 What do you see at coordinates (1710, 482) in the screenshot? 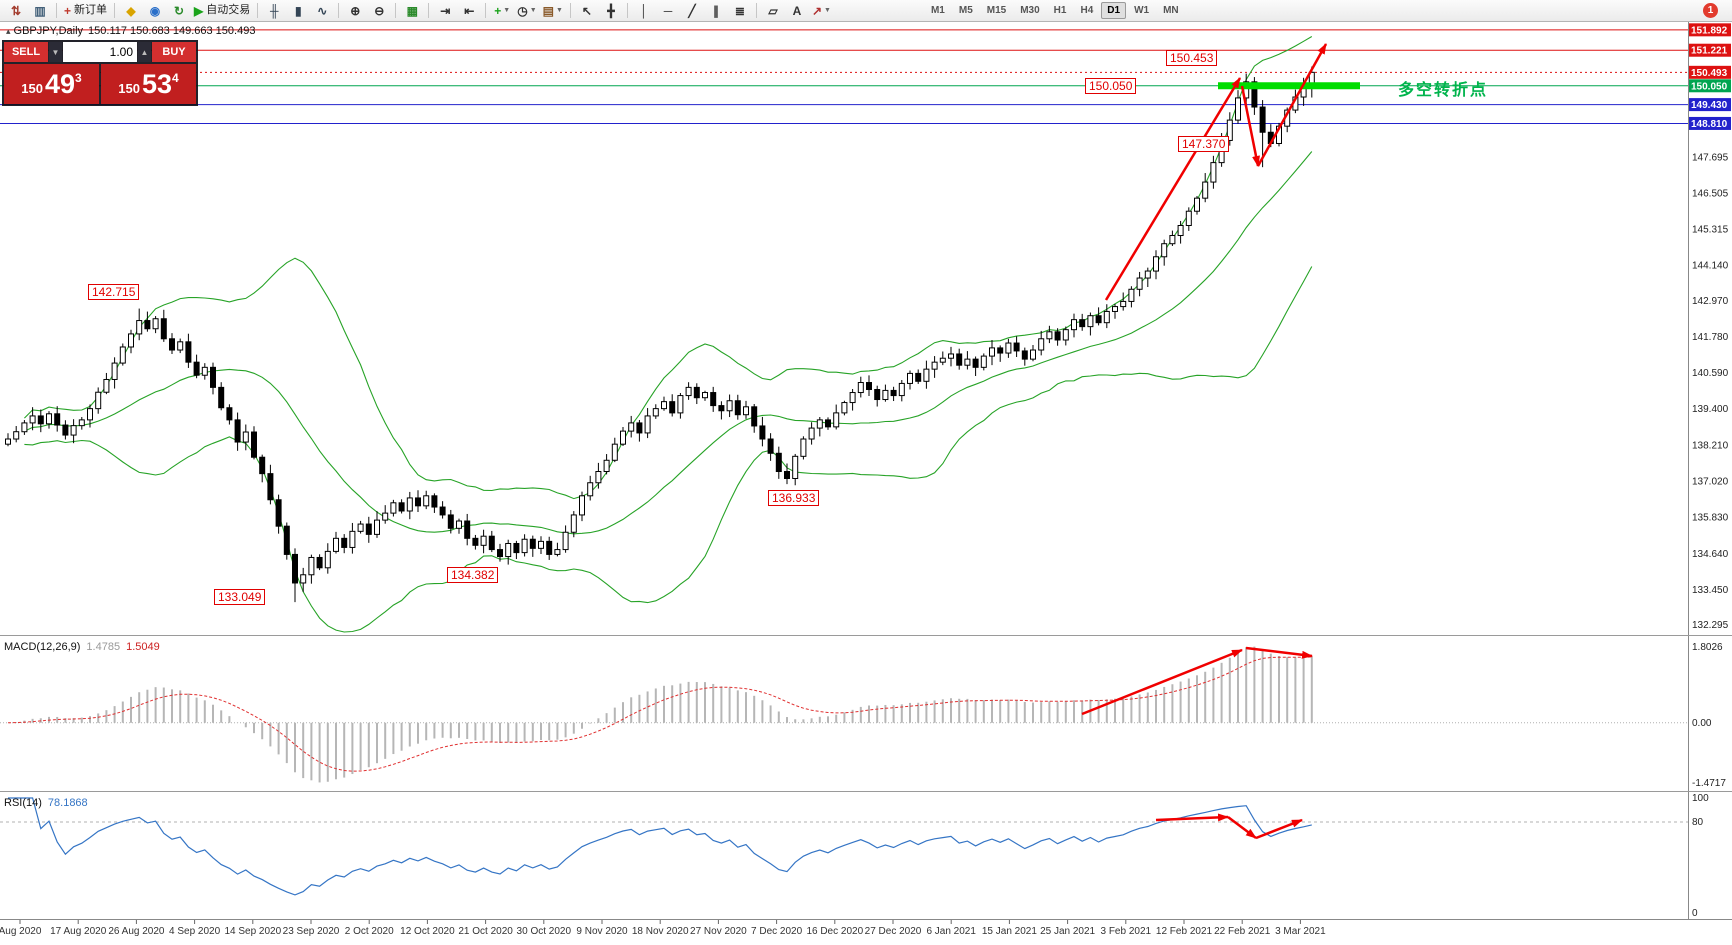
I see `price-tick-label: 137.020` at bounding box center [1710, 482].